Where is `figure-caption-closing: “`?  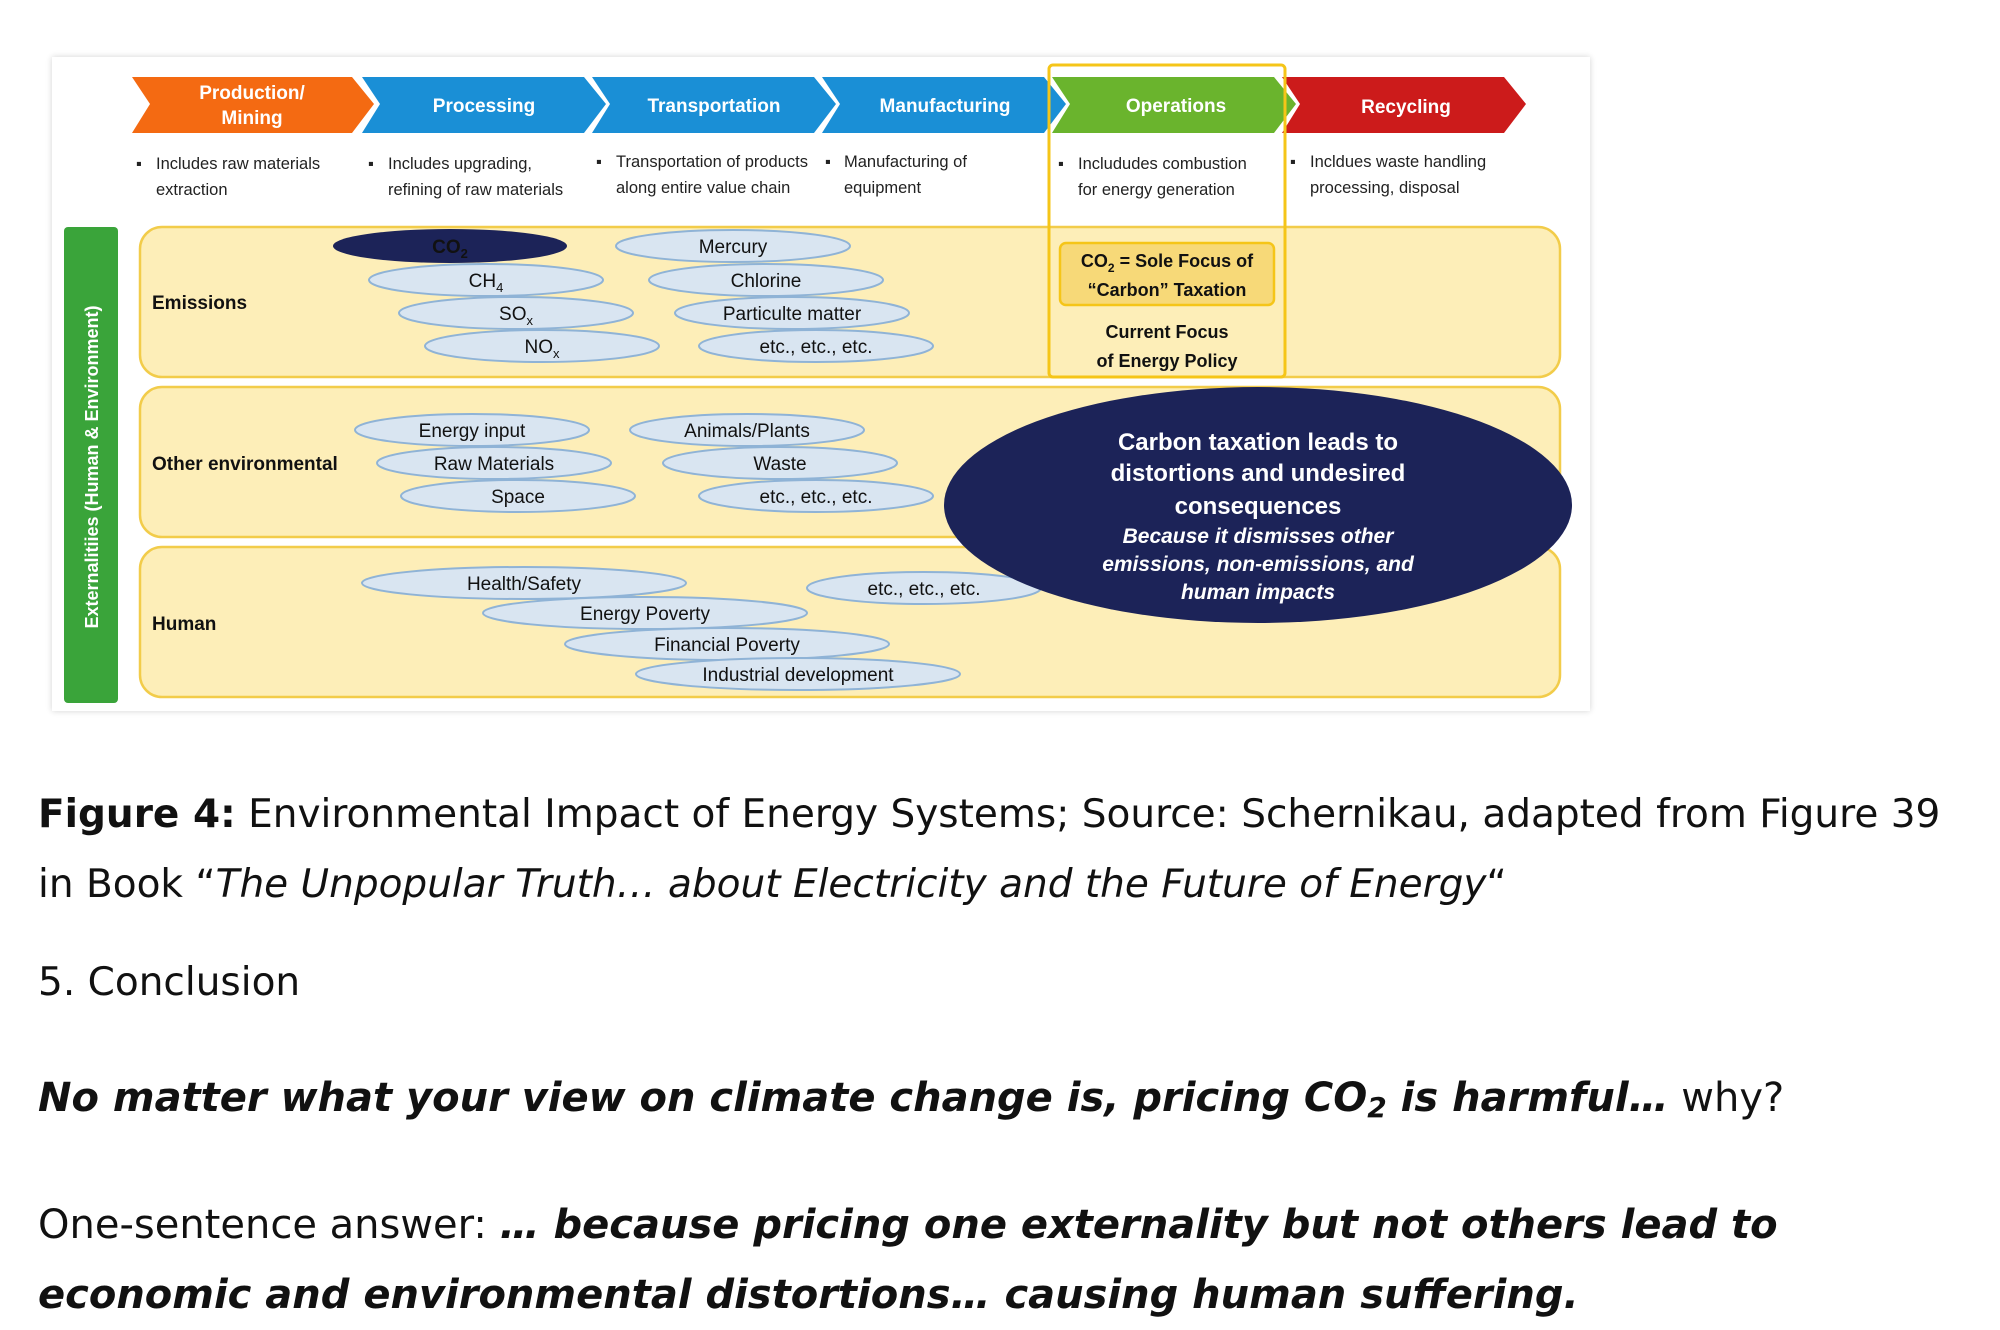 figure-caption-closing: “ is located at coordinates (1496, 884).